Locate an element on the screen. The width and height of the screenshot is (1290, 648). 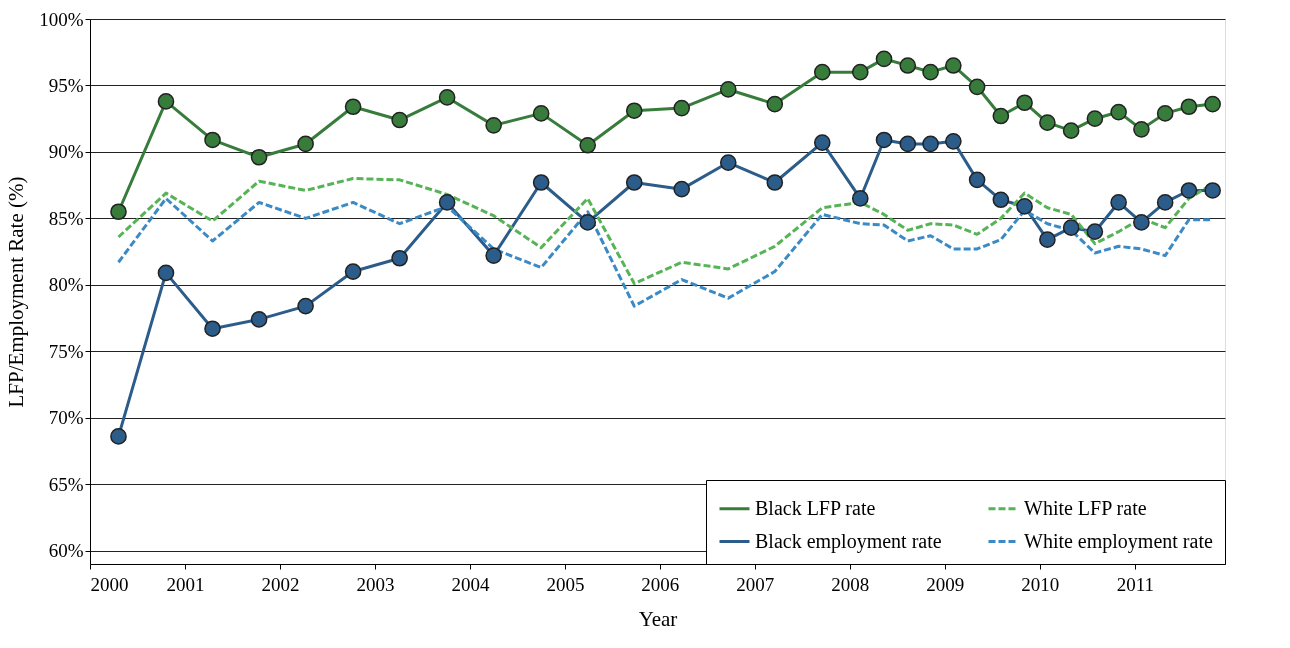
x-tick-label: 2003 is located at coordinates (375, 584).